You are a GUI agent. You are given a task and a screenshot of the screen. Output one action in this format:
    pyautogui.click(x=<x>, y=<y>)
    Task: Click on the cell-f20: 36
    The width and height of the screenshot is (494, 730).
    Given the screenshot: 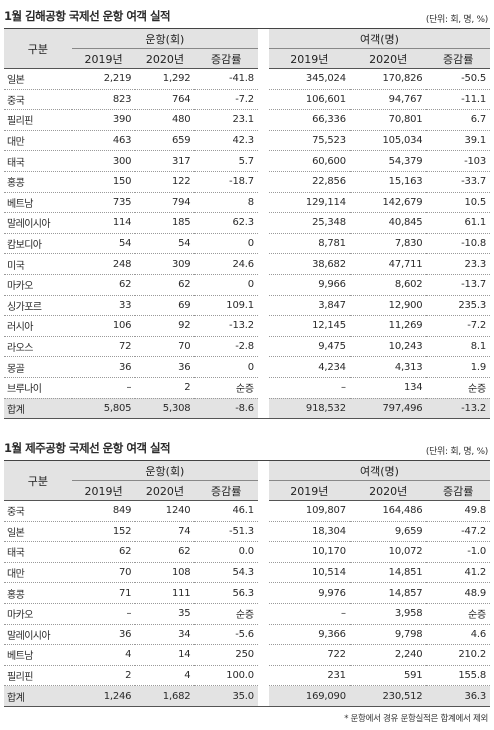 What is the action you would take?
    pyautogui.click(x=165, y=367)
    